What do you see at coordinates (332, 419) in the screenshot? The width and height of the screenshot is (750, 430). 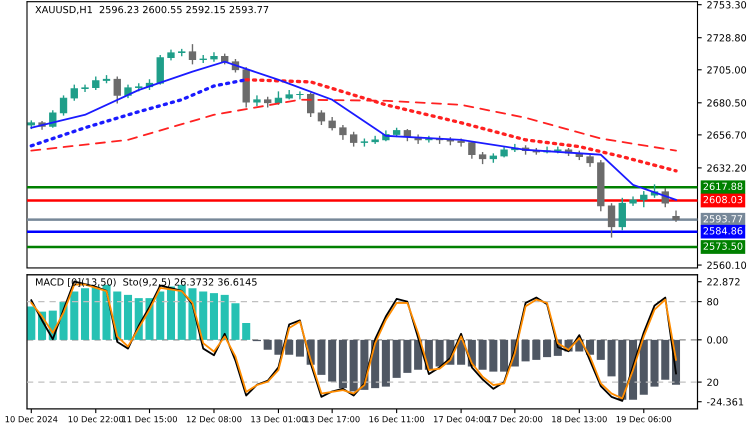 I see `x-tick-label: 13 Dec 17:00` at bounding box center [332, 419].